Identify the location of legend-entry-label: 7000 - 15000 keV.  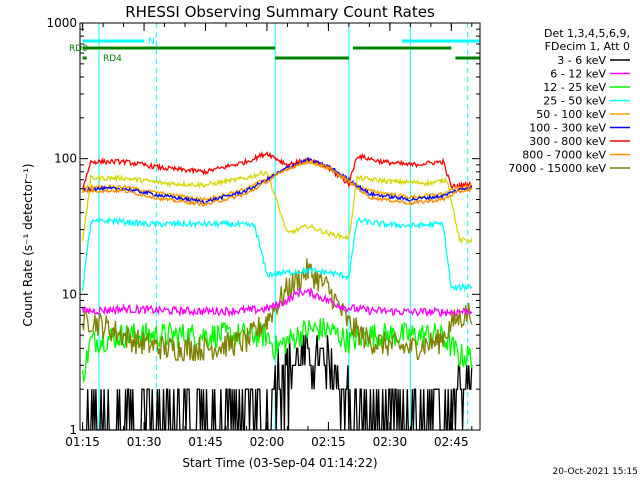
(557, 168).